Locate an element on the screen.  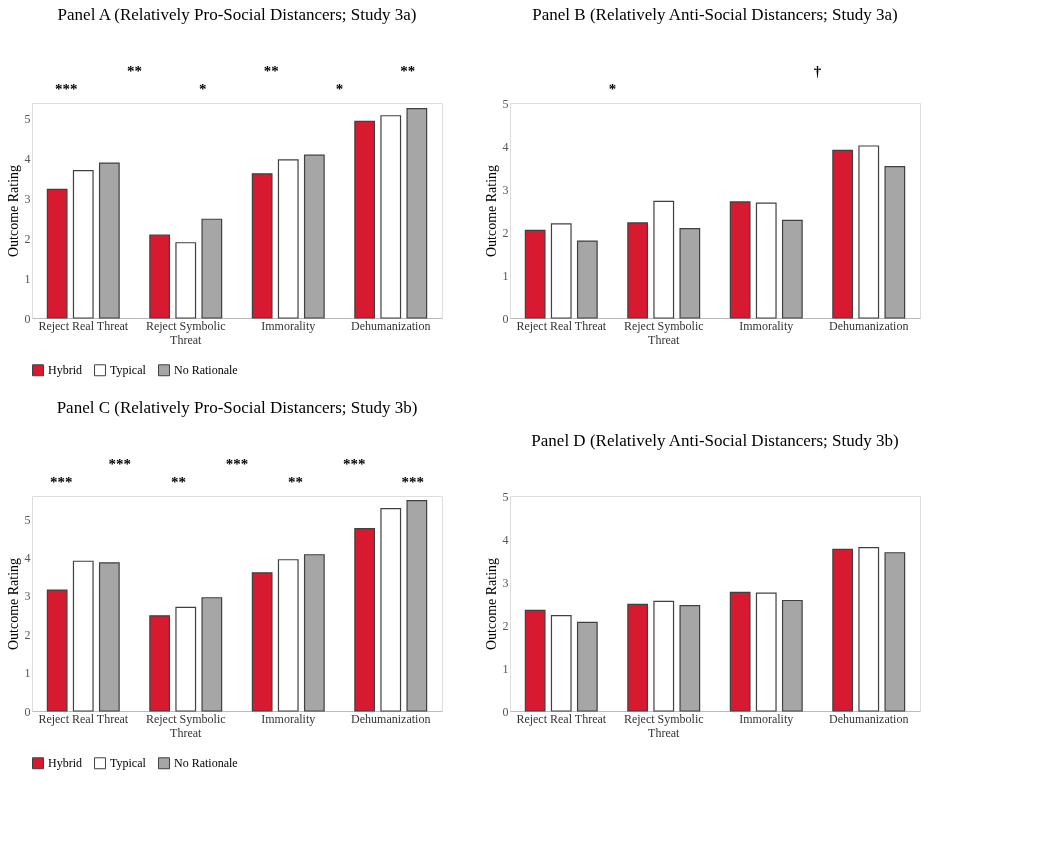
chart-title: Panel B (Relatively Anti-Social Distancers; Study 3a) is located at coordinates (715, 14).